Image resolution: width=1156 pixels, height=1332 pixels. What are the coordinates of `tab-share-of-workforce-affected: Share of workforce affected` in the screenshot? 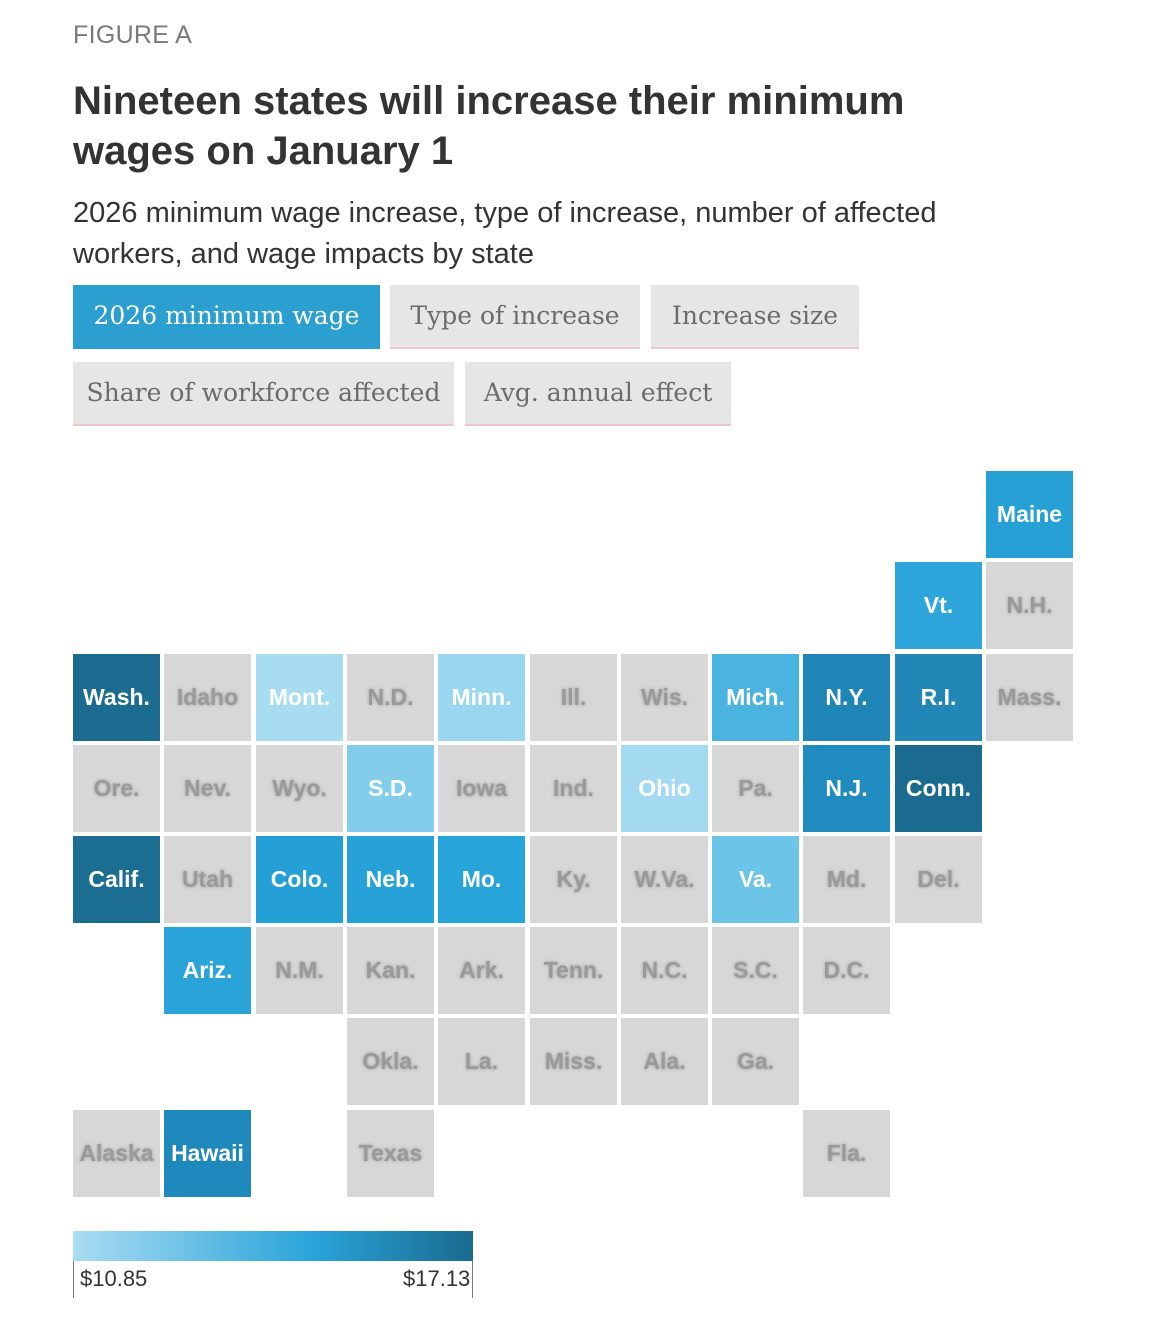 It's located at (263, 394).